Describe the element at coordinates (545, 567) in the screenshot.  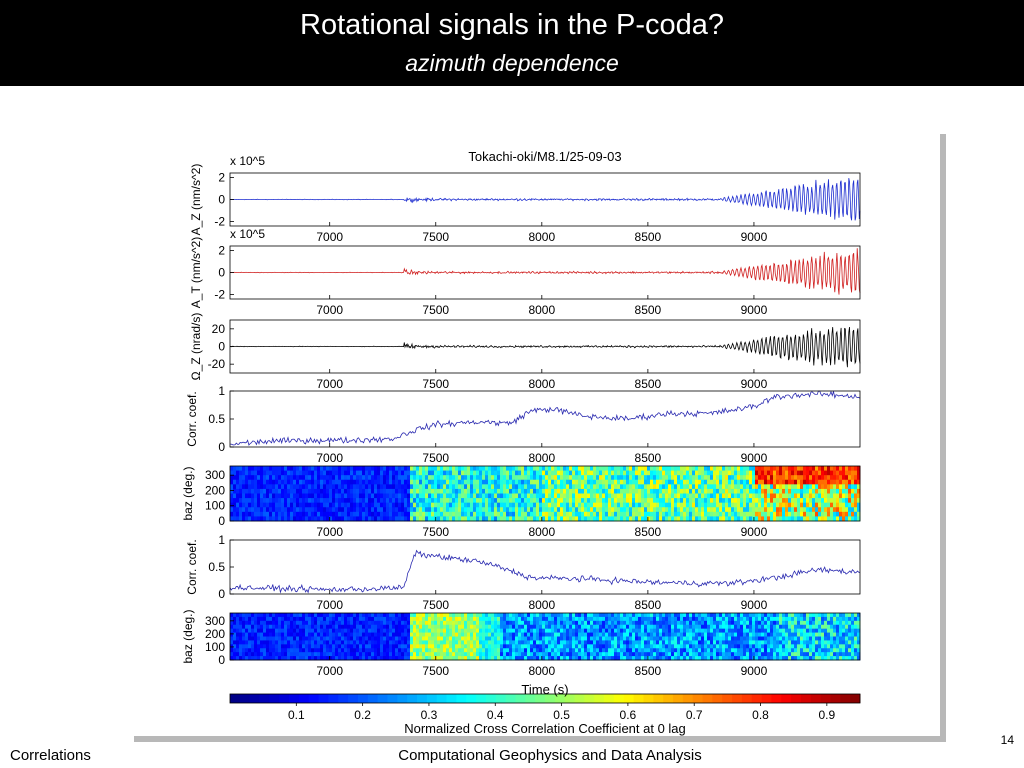
I see `panel-background` at that location.